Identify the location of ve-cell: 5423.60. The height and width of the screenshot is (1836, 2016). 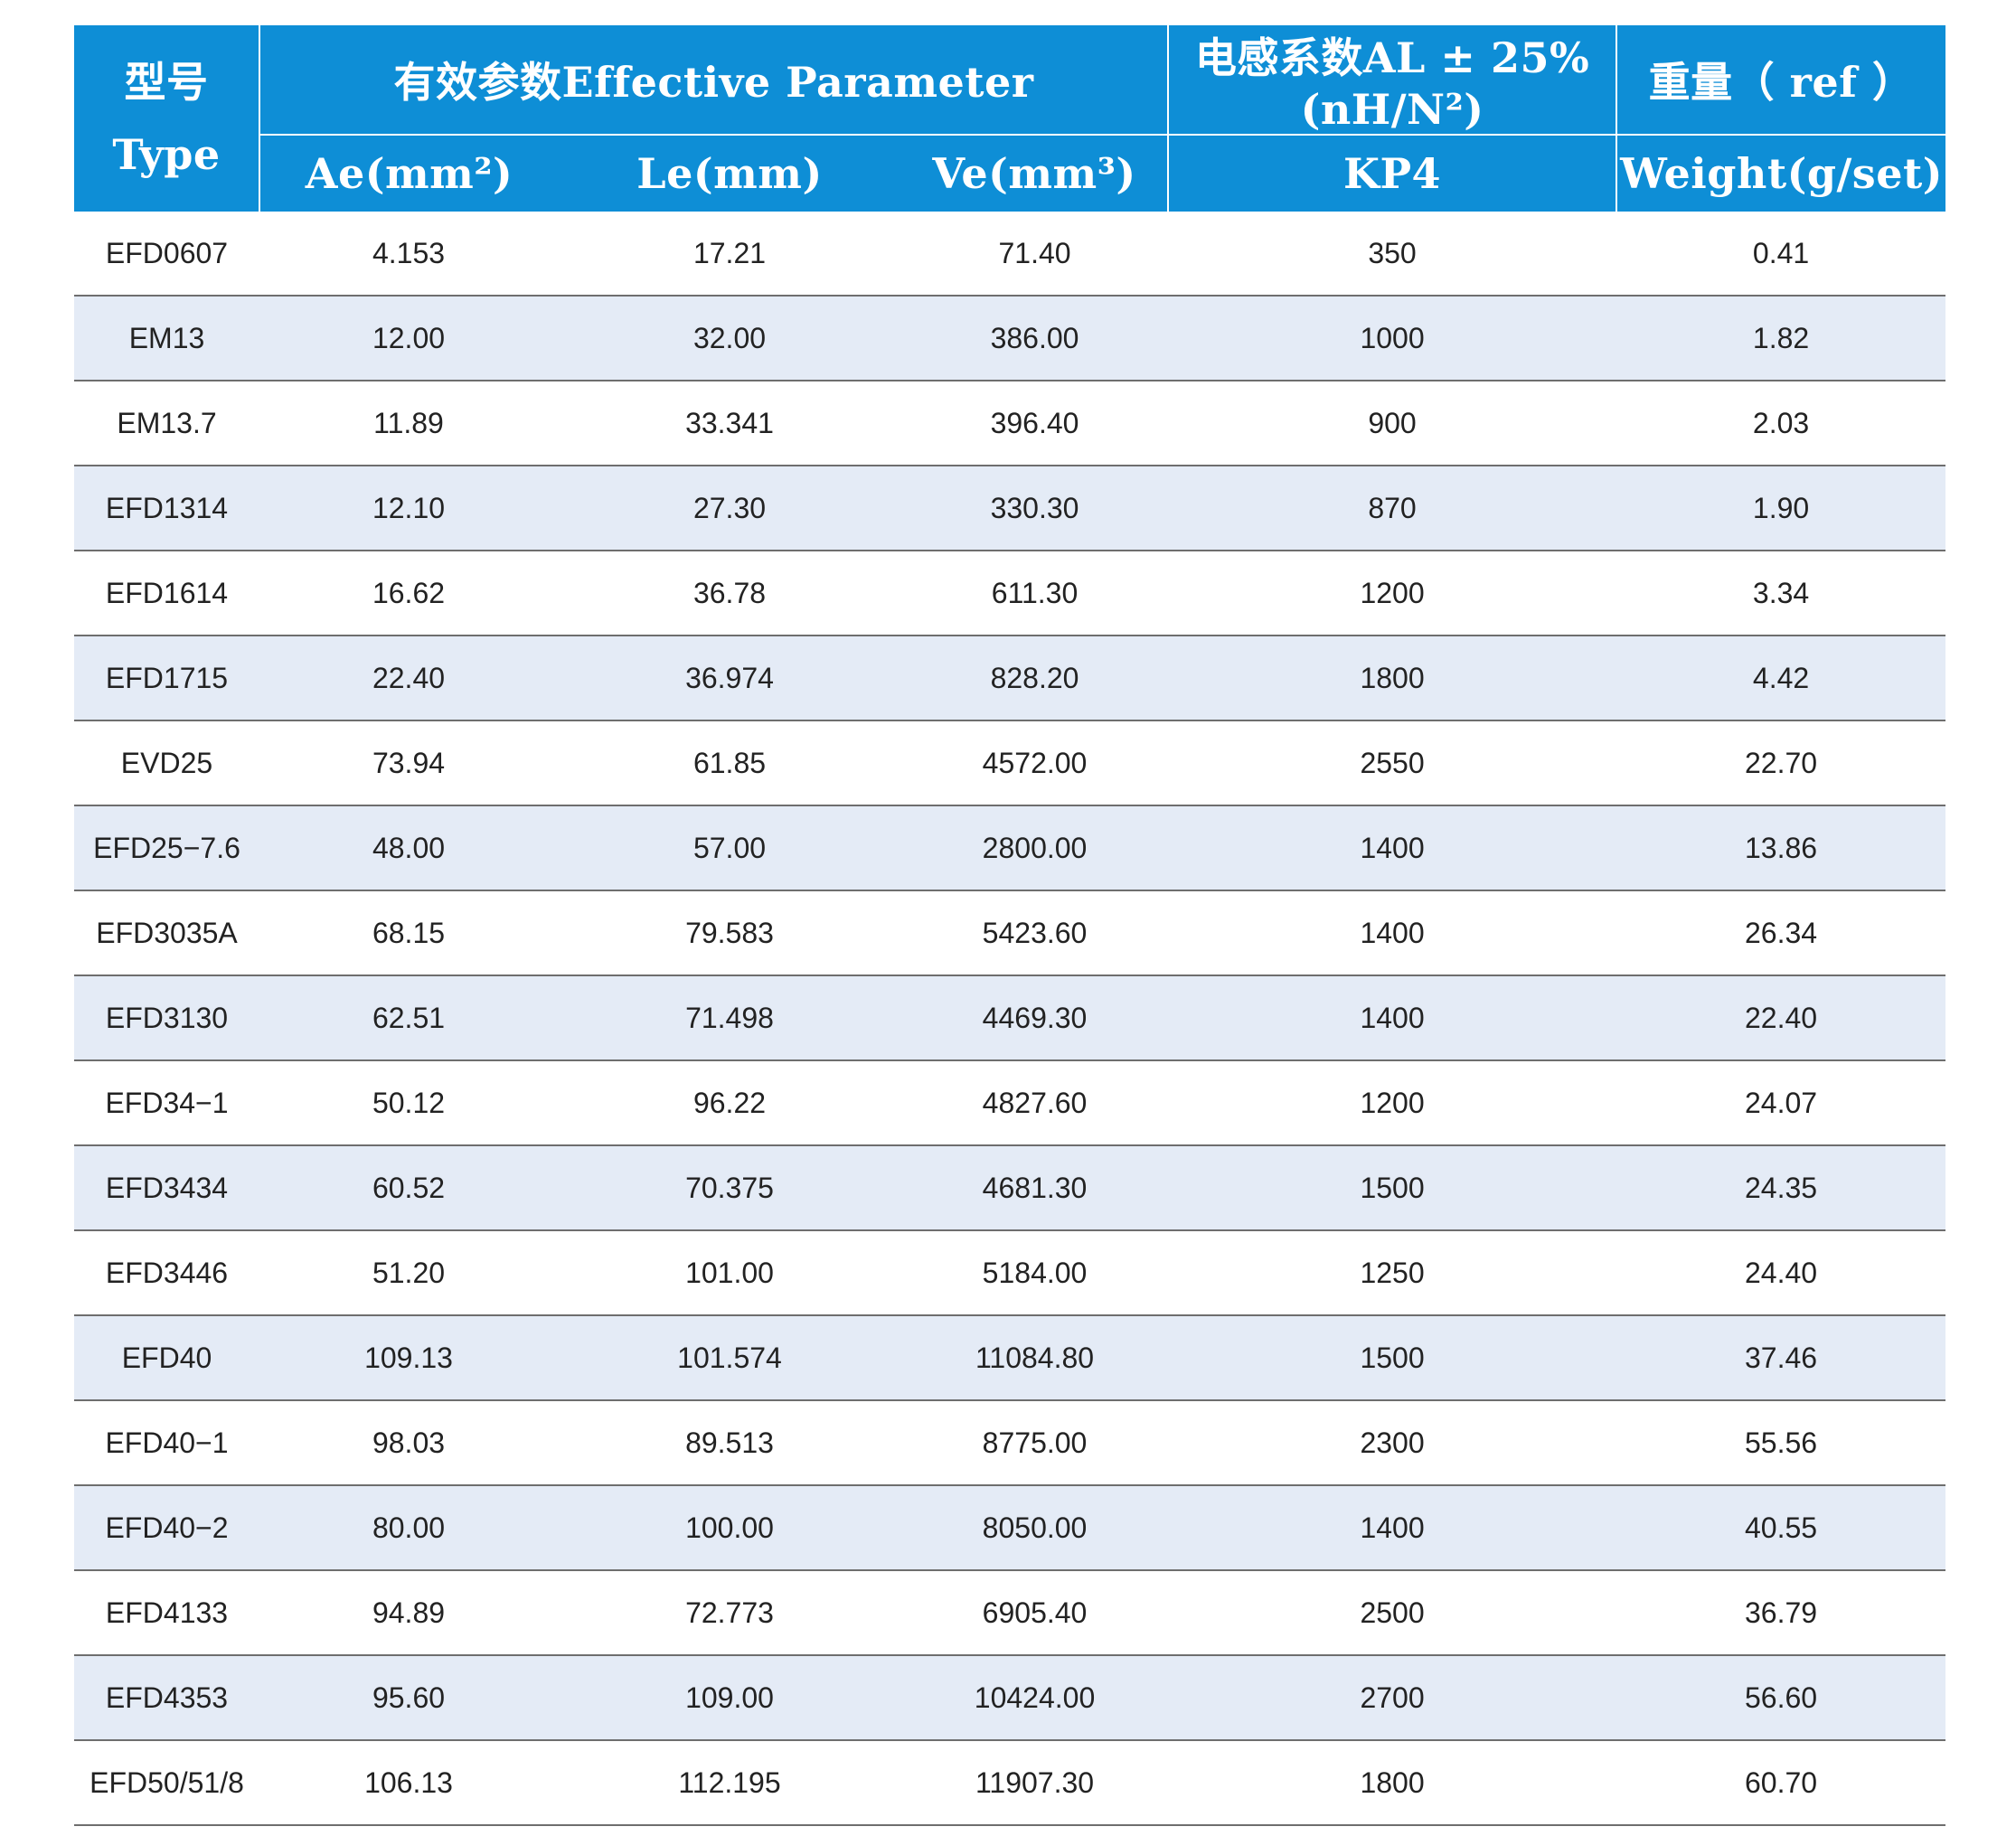
(1035, 933).